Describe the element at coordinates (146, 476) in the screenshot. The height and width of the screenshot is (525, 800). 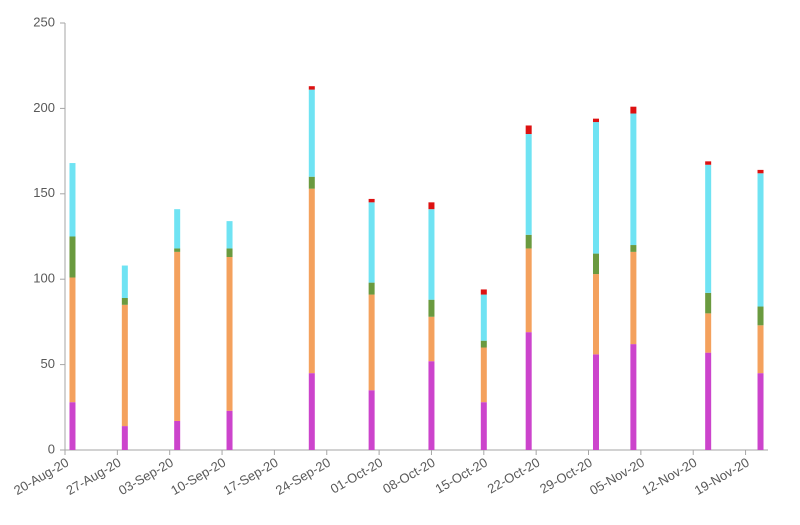
I see `x-tick-label: 03-Sep-20` at that location.